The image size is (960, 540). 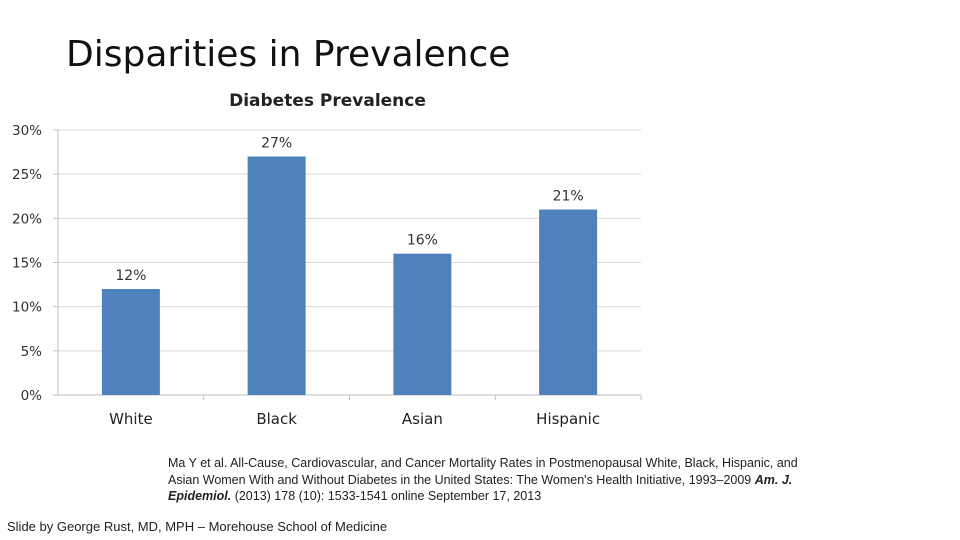 What do you see at coordinates (288, 54) in the screenshot?
I see `slide-title: Disparities in Prevalence` at bounding box center [288, 54].